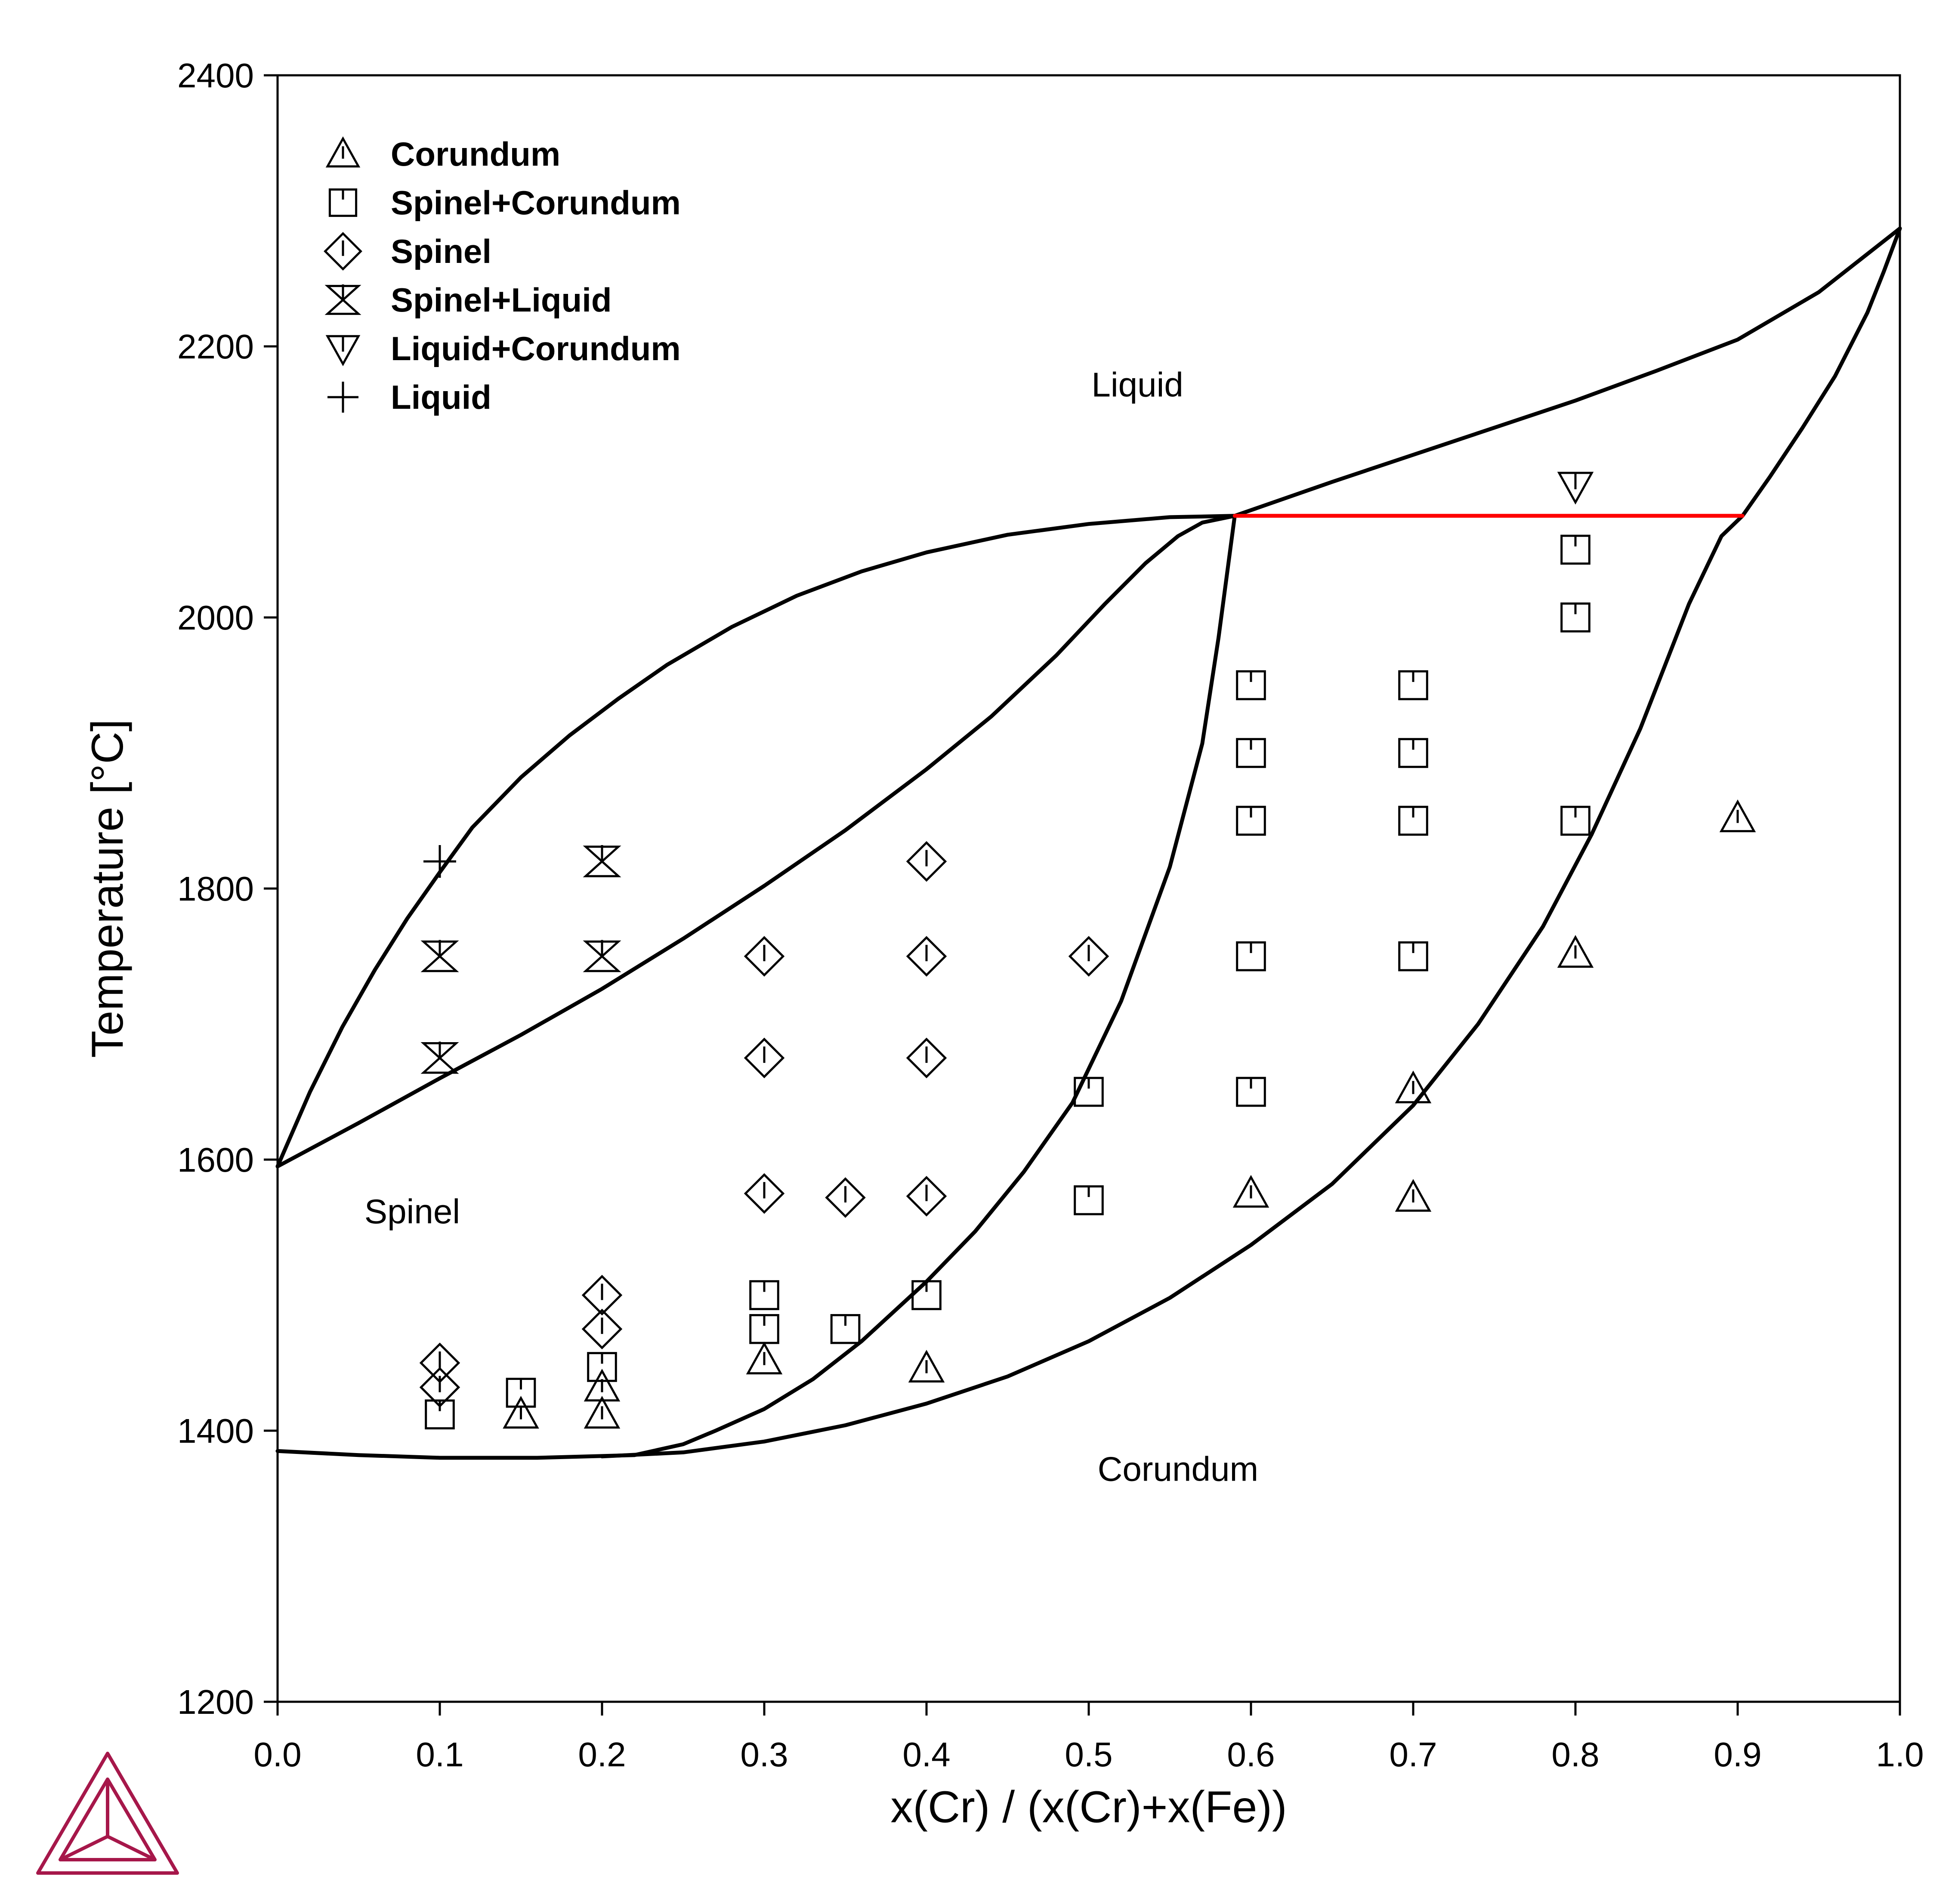 This screenshot has width=1958, height=1904. I want to click on legend-label: Corundum, so click(475, 154).